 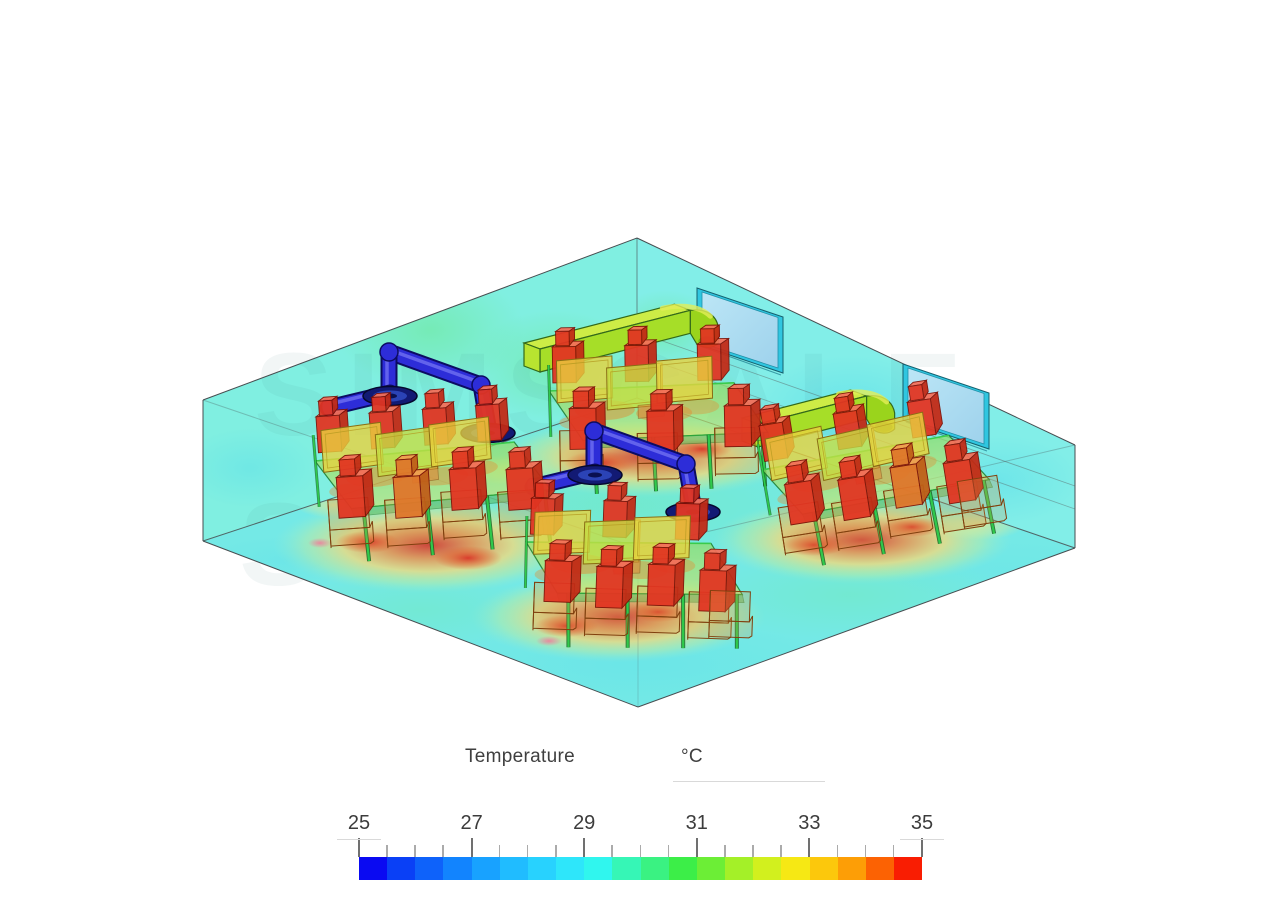 I want to click on colorbar-tick-label: 31, so click(x=696, y=823).